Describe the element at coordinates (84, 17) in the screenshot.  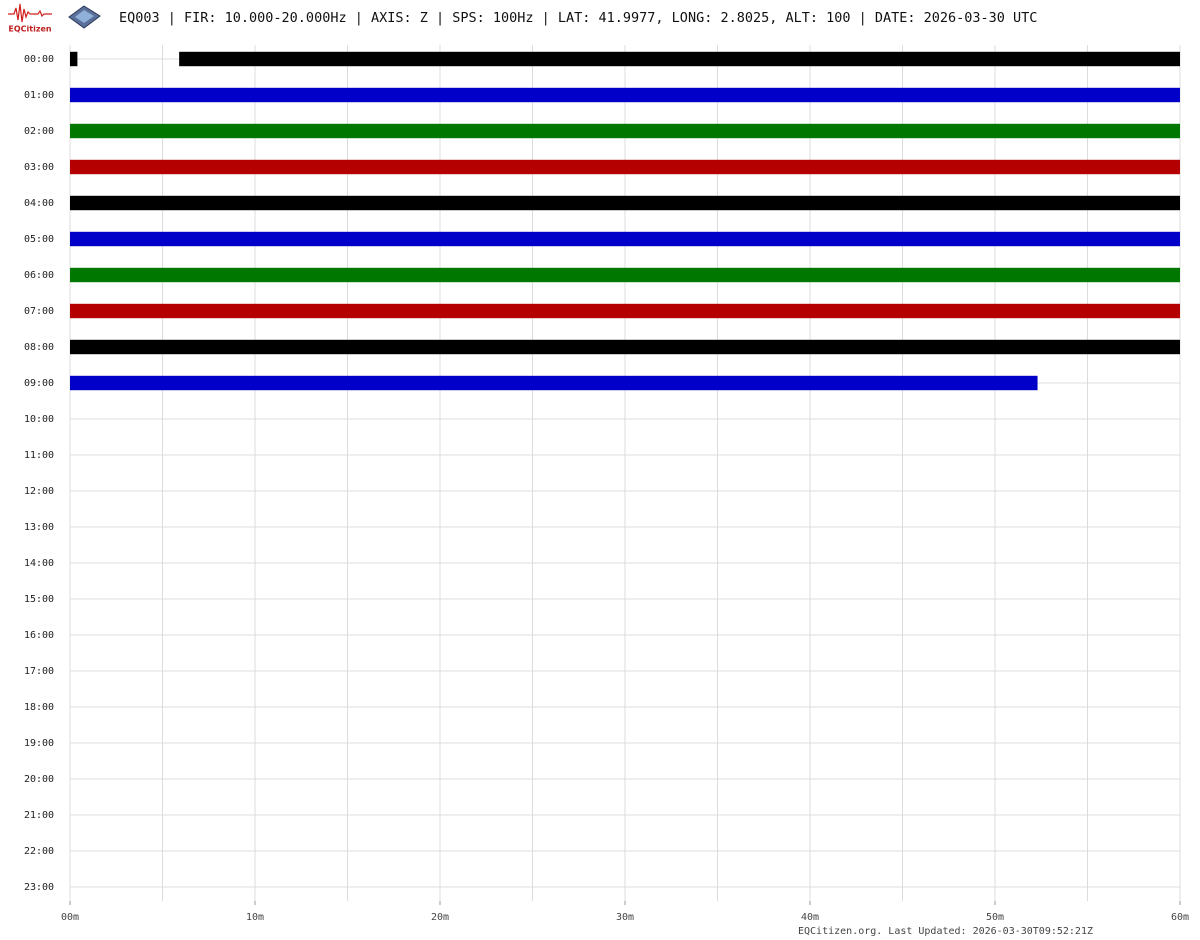
I see `device-icon` at that location.